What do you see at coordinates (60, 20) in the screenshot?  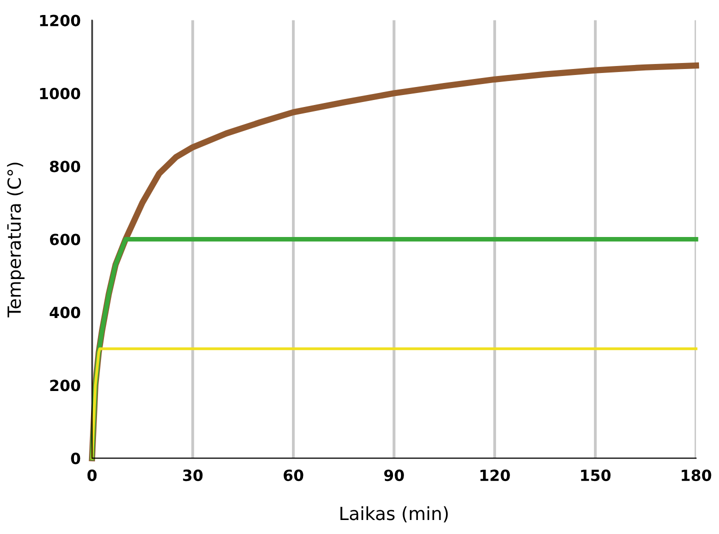 I see `y-tick-label: 1200` at bounding box center [60, 20].